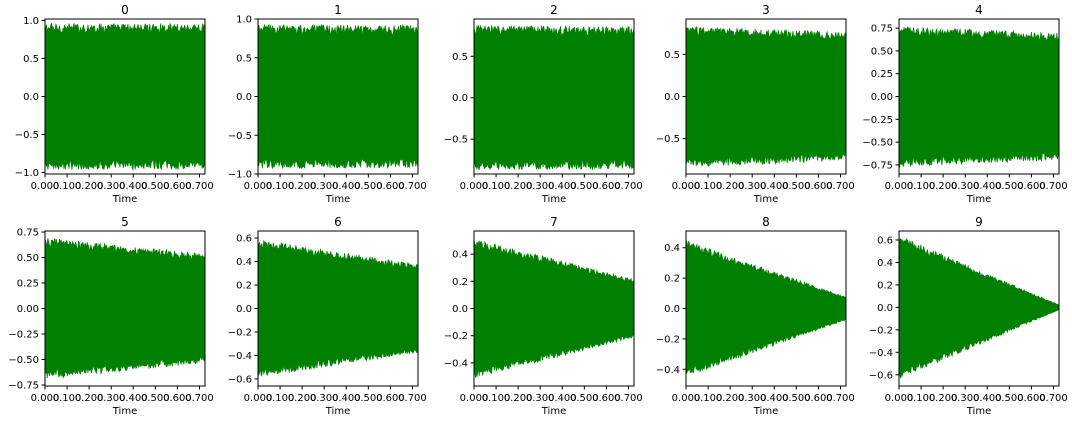 The image size is (1072, 424). What do you see at coordinates (765, 411) in the screenshot?
I see `x-axis-label-8: Time` at bounding box center [765, 411].